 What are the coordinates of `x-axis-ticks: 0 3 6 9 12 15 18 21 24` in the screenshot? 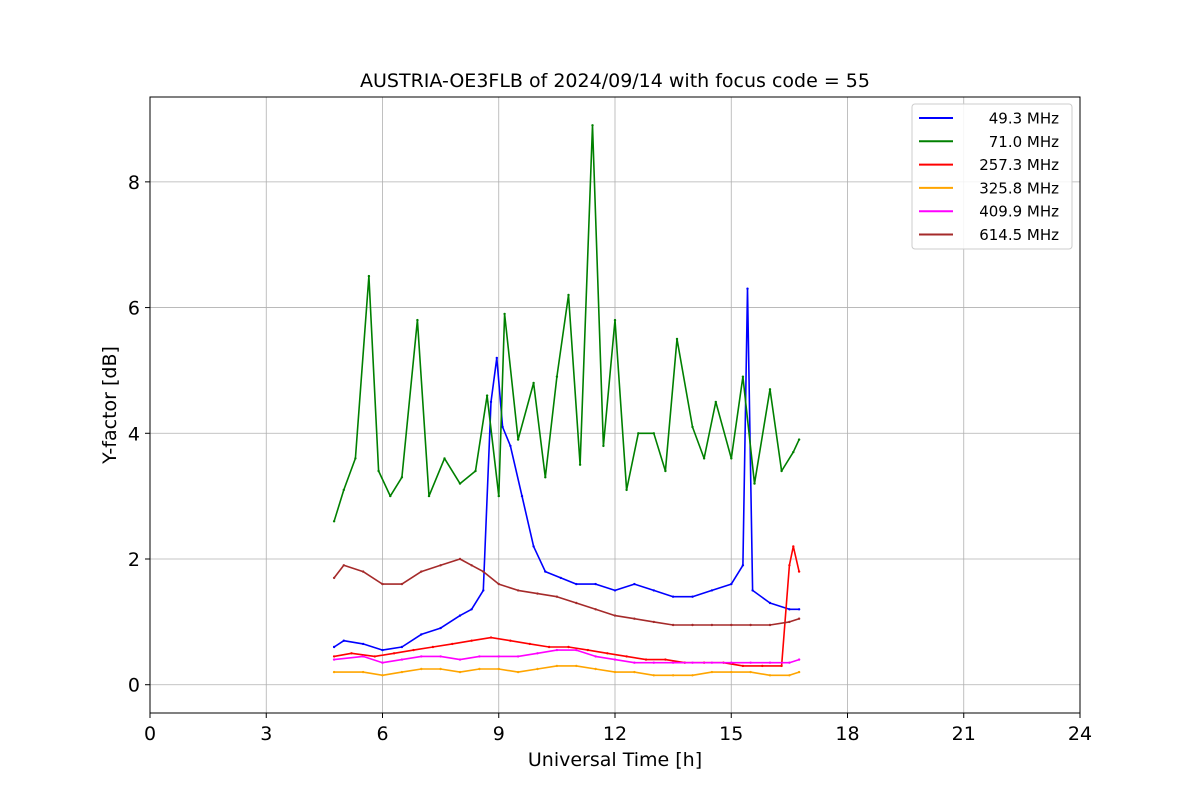 It's located at (618, 729).